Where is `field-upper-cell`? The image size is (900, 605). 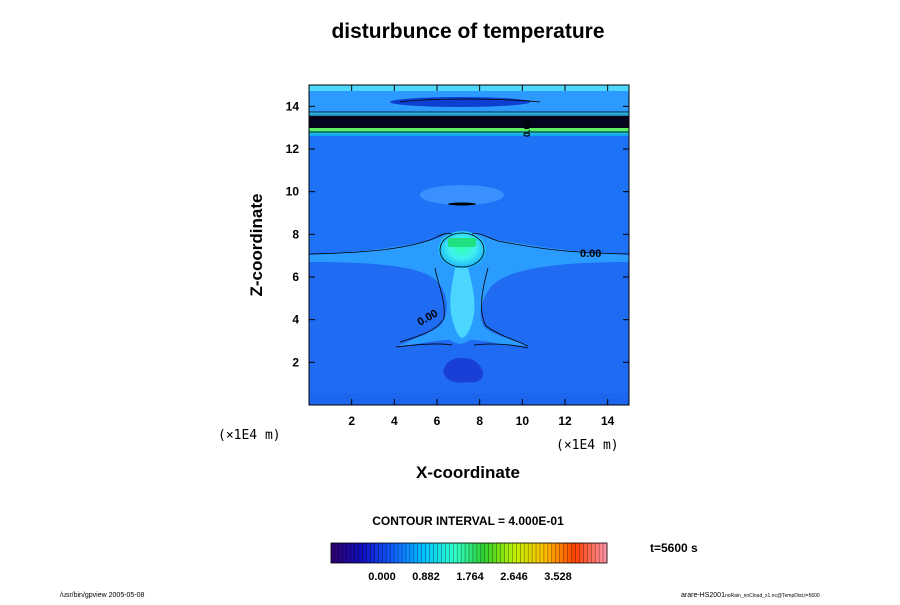 field-upper-cell is located at coordinates (460, 102).